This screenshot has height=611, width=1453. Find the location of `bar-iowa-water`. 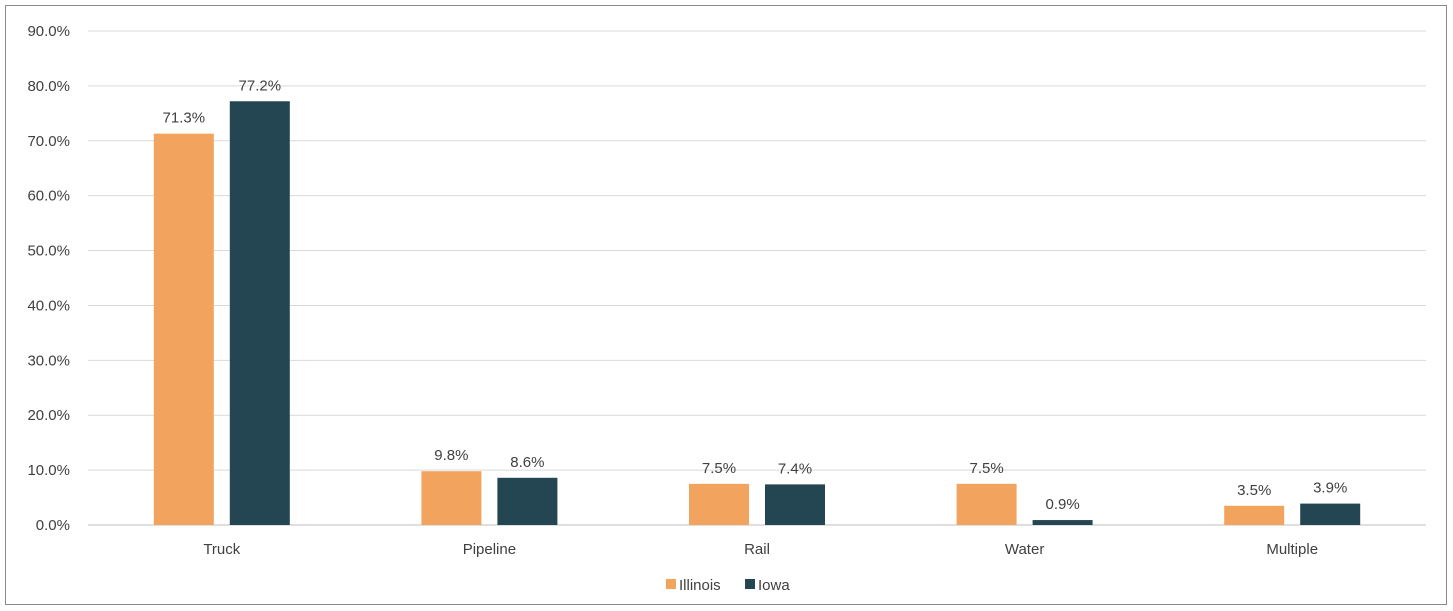

bar-iowa-water is located at coordinates (1062, 522).